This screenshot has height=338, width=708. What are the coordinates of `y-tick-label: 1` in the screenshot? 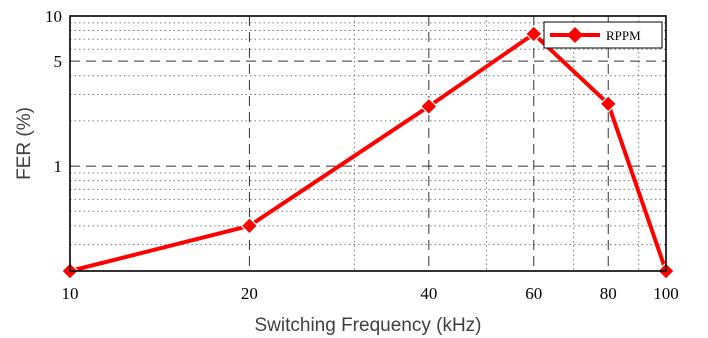 It's located at (58, 166).